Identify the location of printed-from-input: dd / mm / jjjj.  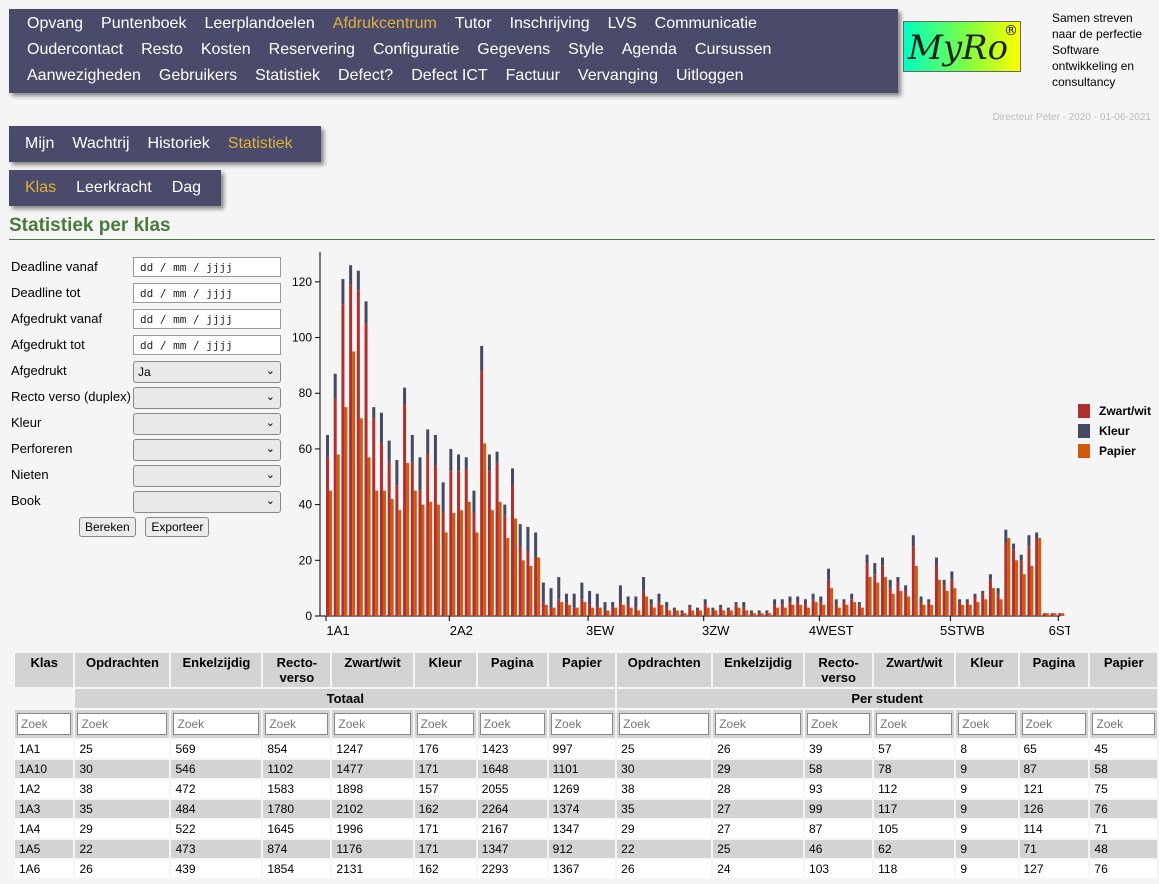
(207, 319).